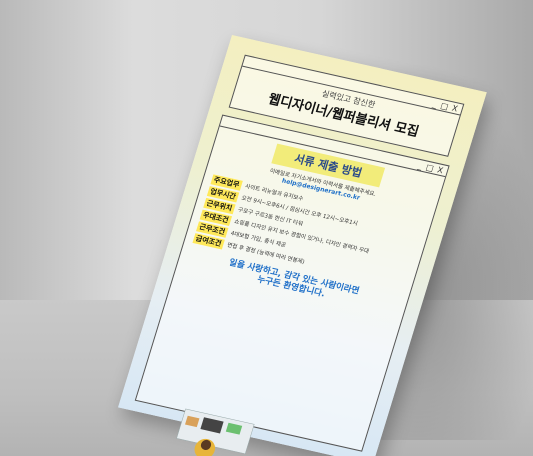 This screenshot has height=456, width=533. What do you see at coordinates (212, 425) in the screenshot?
I see `monitor-icon` at bounding box center [212, 425].